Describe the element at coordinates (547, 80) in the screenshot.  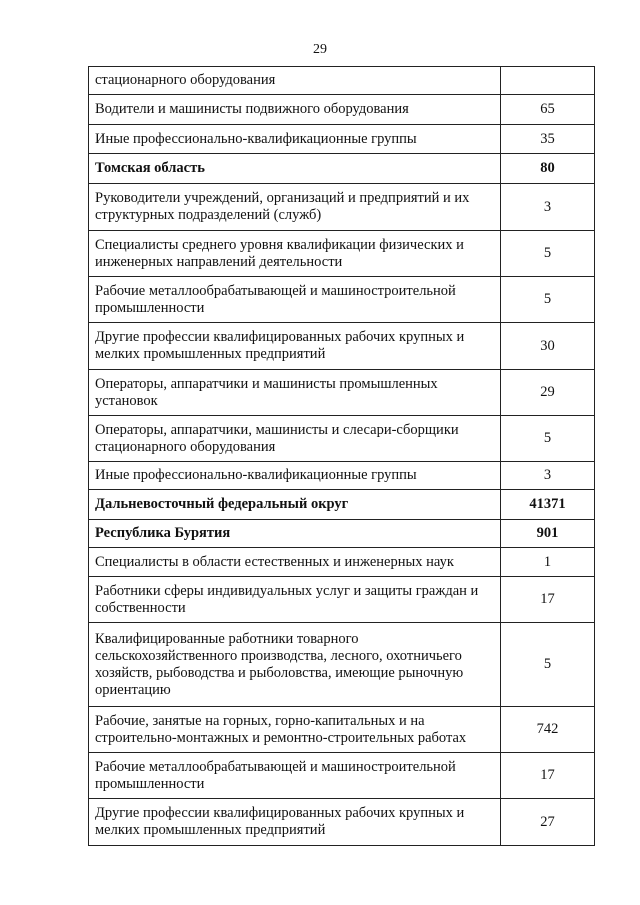
I see `row-value` at that location.